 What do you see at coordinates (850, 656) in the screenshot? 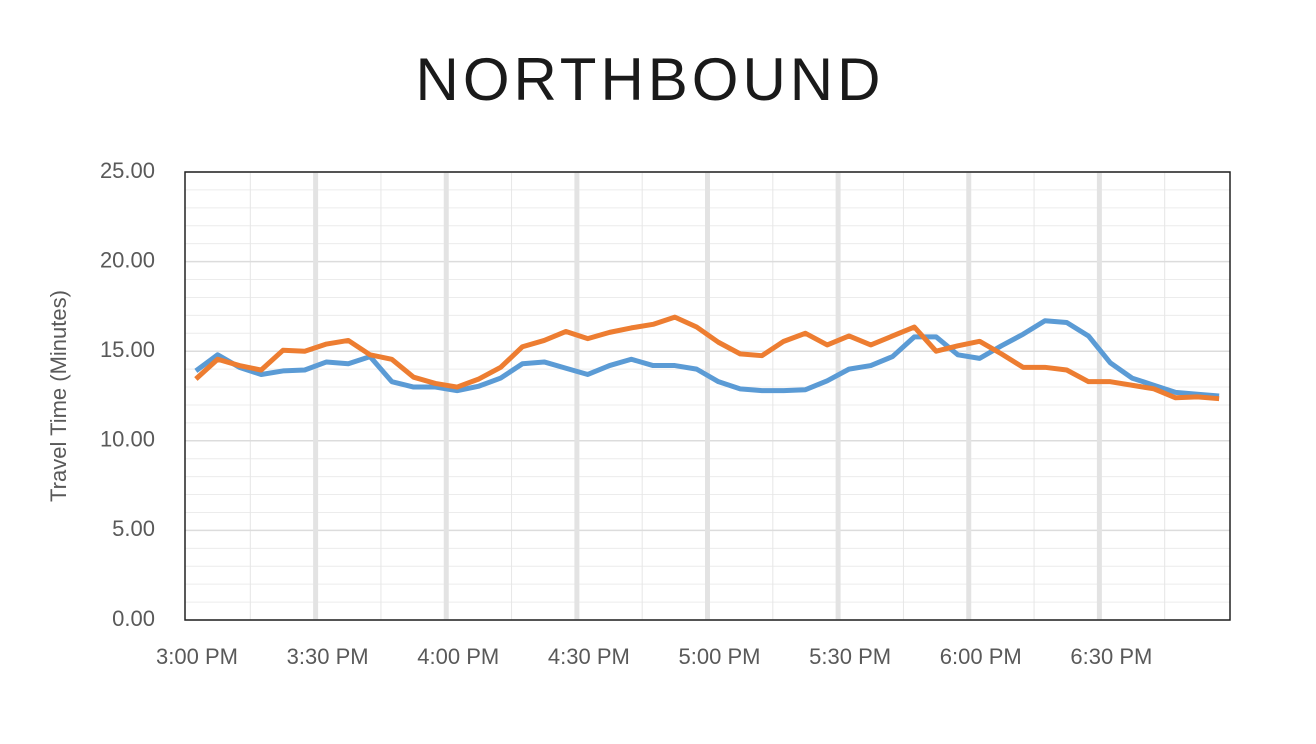
I see `x-tick-label: 5:30 PM` at bounding box center [850, 656].